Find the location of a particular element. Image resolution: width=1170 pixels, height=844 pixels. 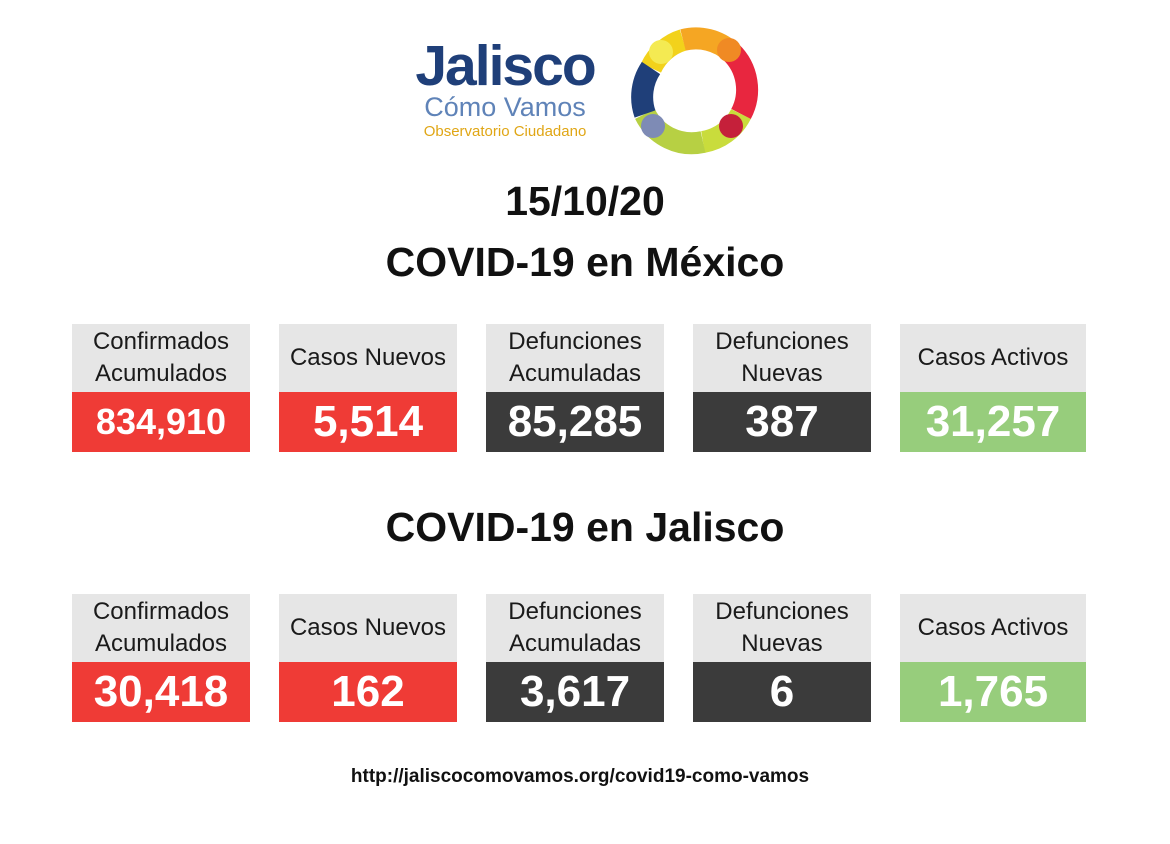

mexico-card-casos-activos: Casos Activos 31,257 is located at coordinates (993, 388).